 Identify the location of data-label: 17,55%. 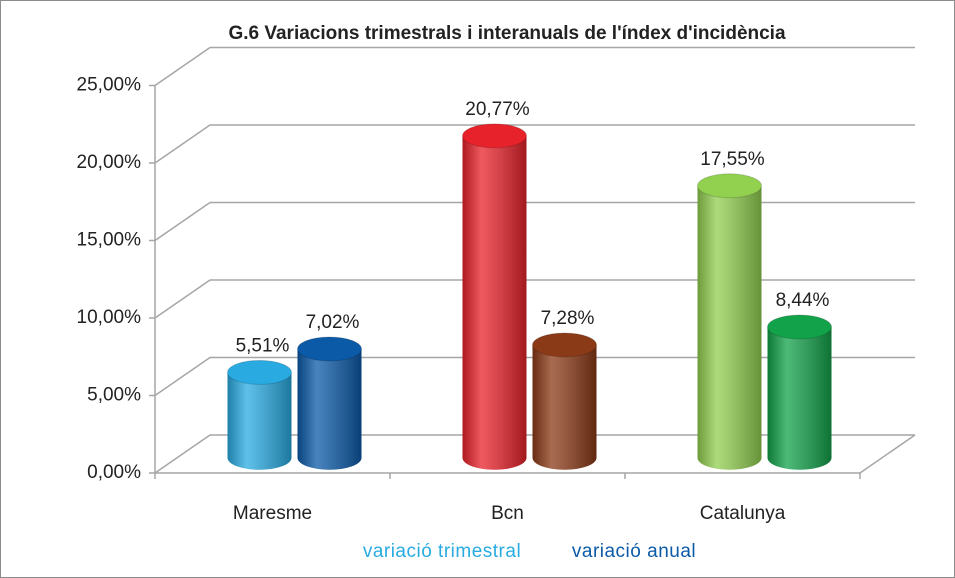
(732, 159).